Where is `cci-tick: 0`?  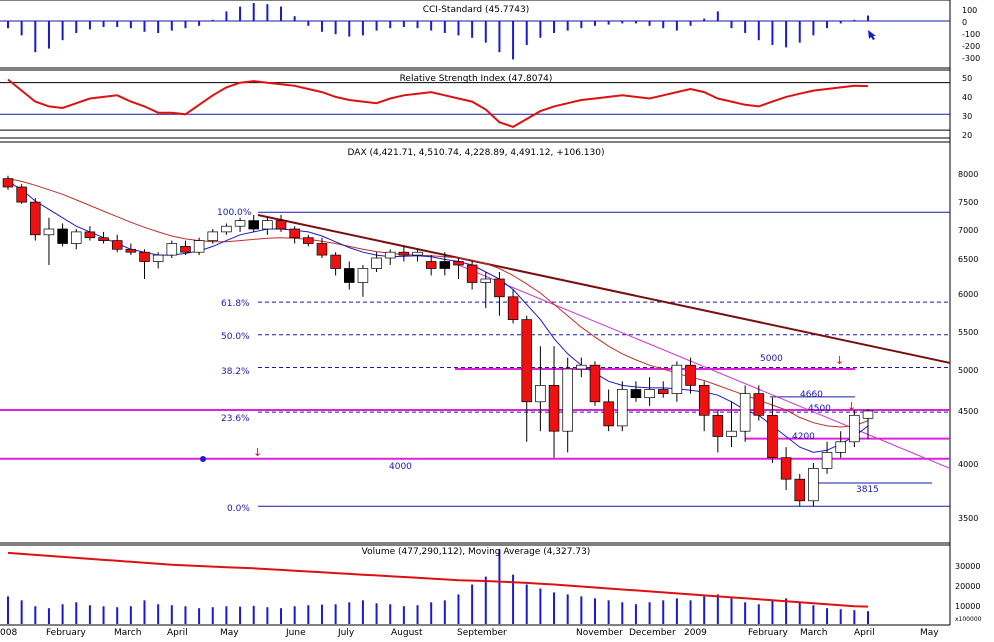 cci-tick: 0 is located at coordinates (964, 22).